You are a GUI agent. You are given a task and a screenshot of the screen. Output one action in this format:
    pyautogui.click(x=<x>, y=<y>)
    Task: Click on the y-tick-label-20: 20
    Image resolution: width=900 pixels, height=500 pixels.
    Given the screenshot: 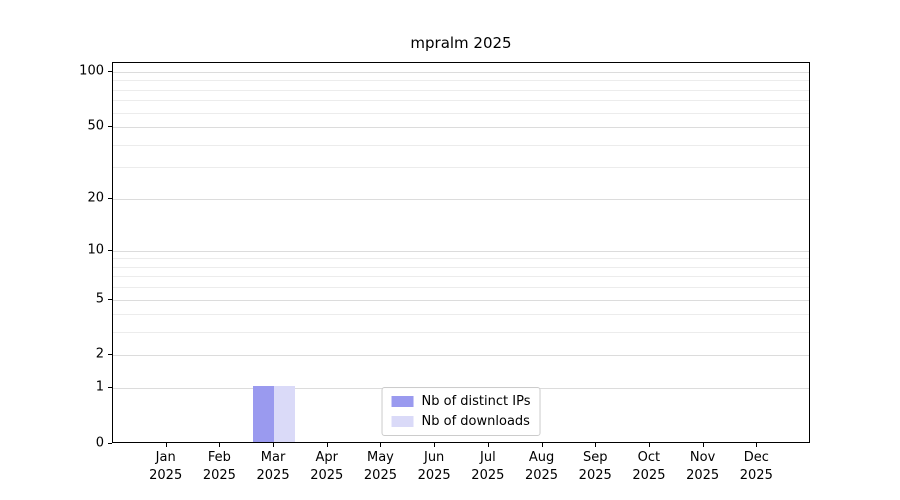 What is the action you would take?
    pyautogui.click(x=95, y=198)
    